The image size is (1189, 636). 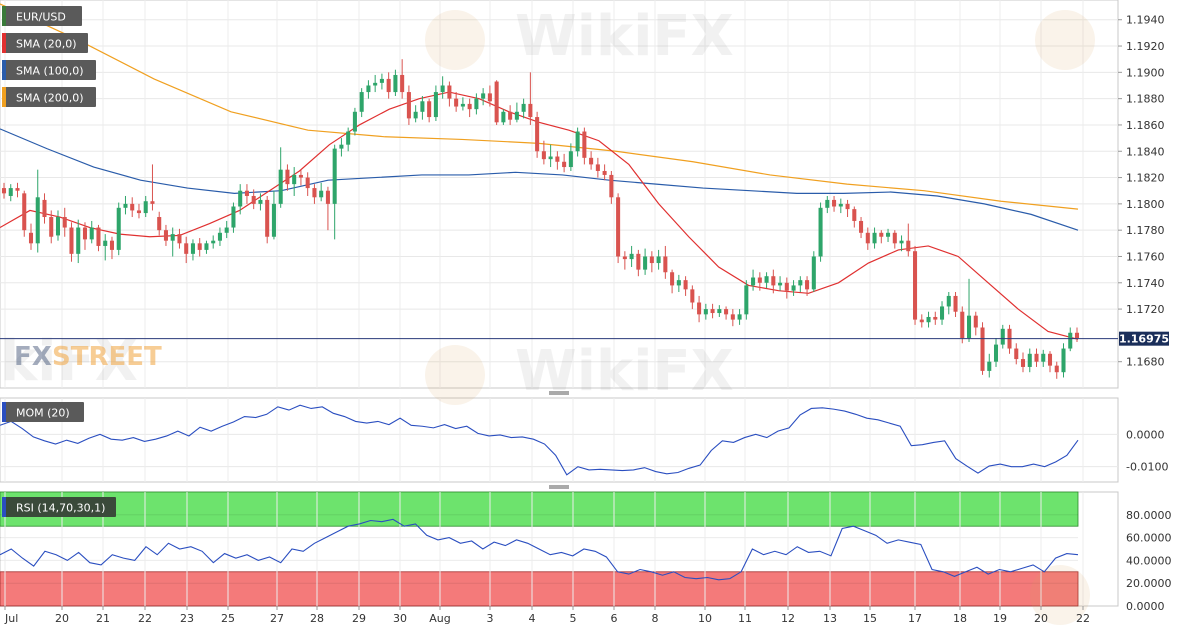 I want to click on x-tick-label: 12, so click(x=788, y=618).